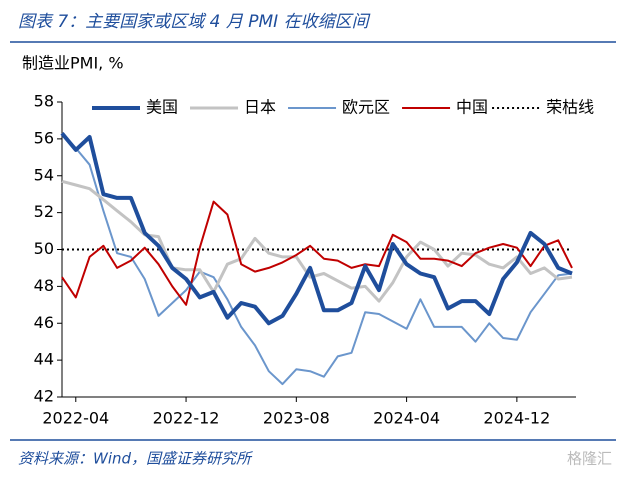 This screenshot has width=626, height=478. What do you see at coordinates (260, 107) in the screenshot?
I see `legend-label: 日本` at bounding box center [260, 107].